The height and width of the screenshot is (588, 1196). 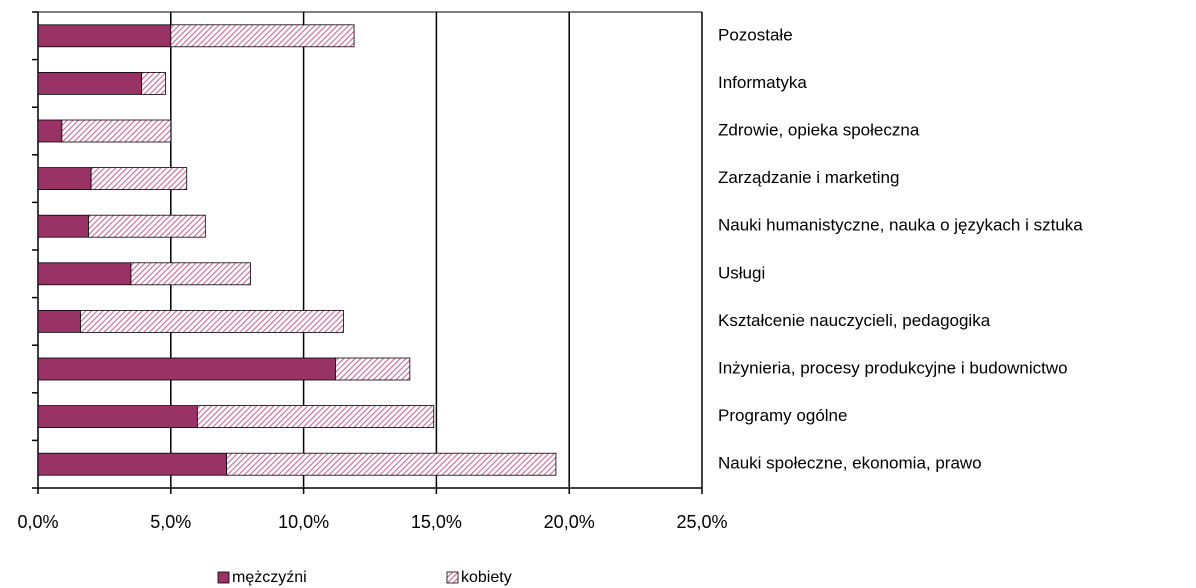 What do you see at coordinates (819, 129) in the screenshot?
I see `category-label: Zdrowie, opieka społeczna` at bounding box center [819, 129].